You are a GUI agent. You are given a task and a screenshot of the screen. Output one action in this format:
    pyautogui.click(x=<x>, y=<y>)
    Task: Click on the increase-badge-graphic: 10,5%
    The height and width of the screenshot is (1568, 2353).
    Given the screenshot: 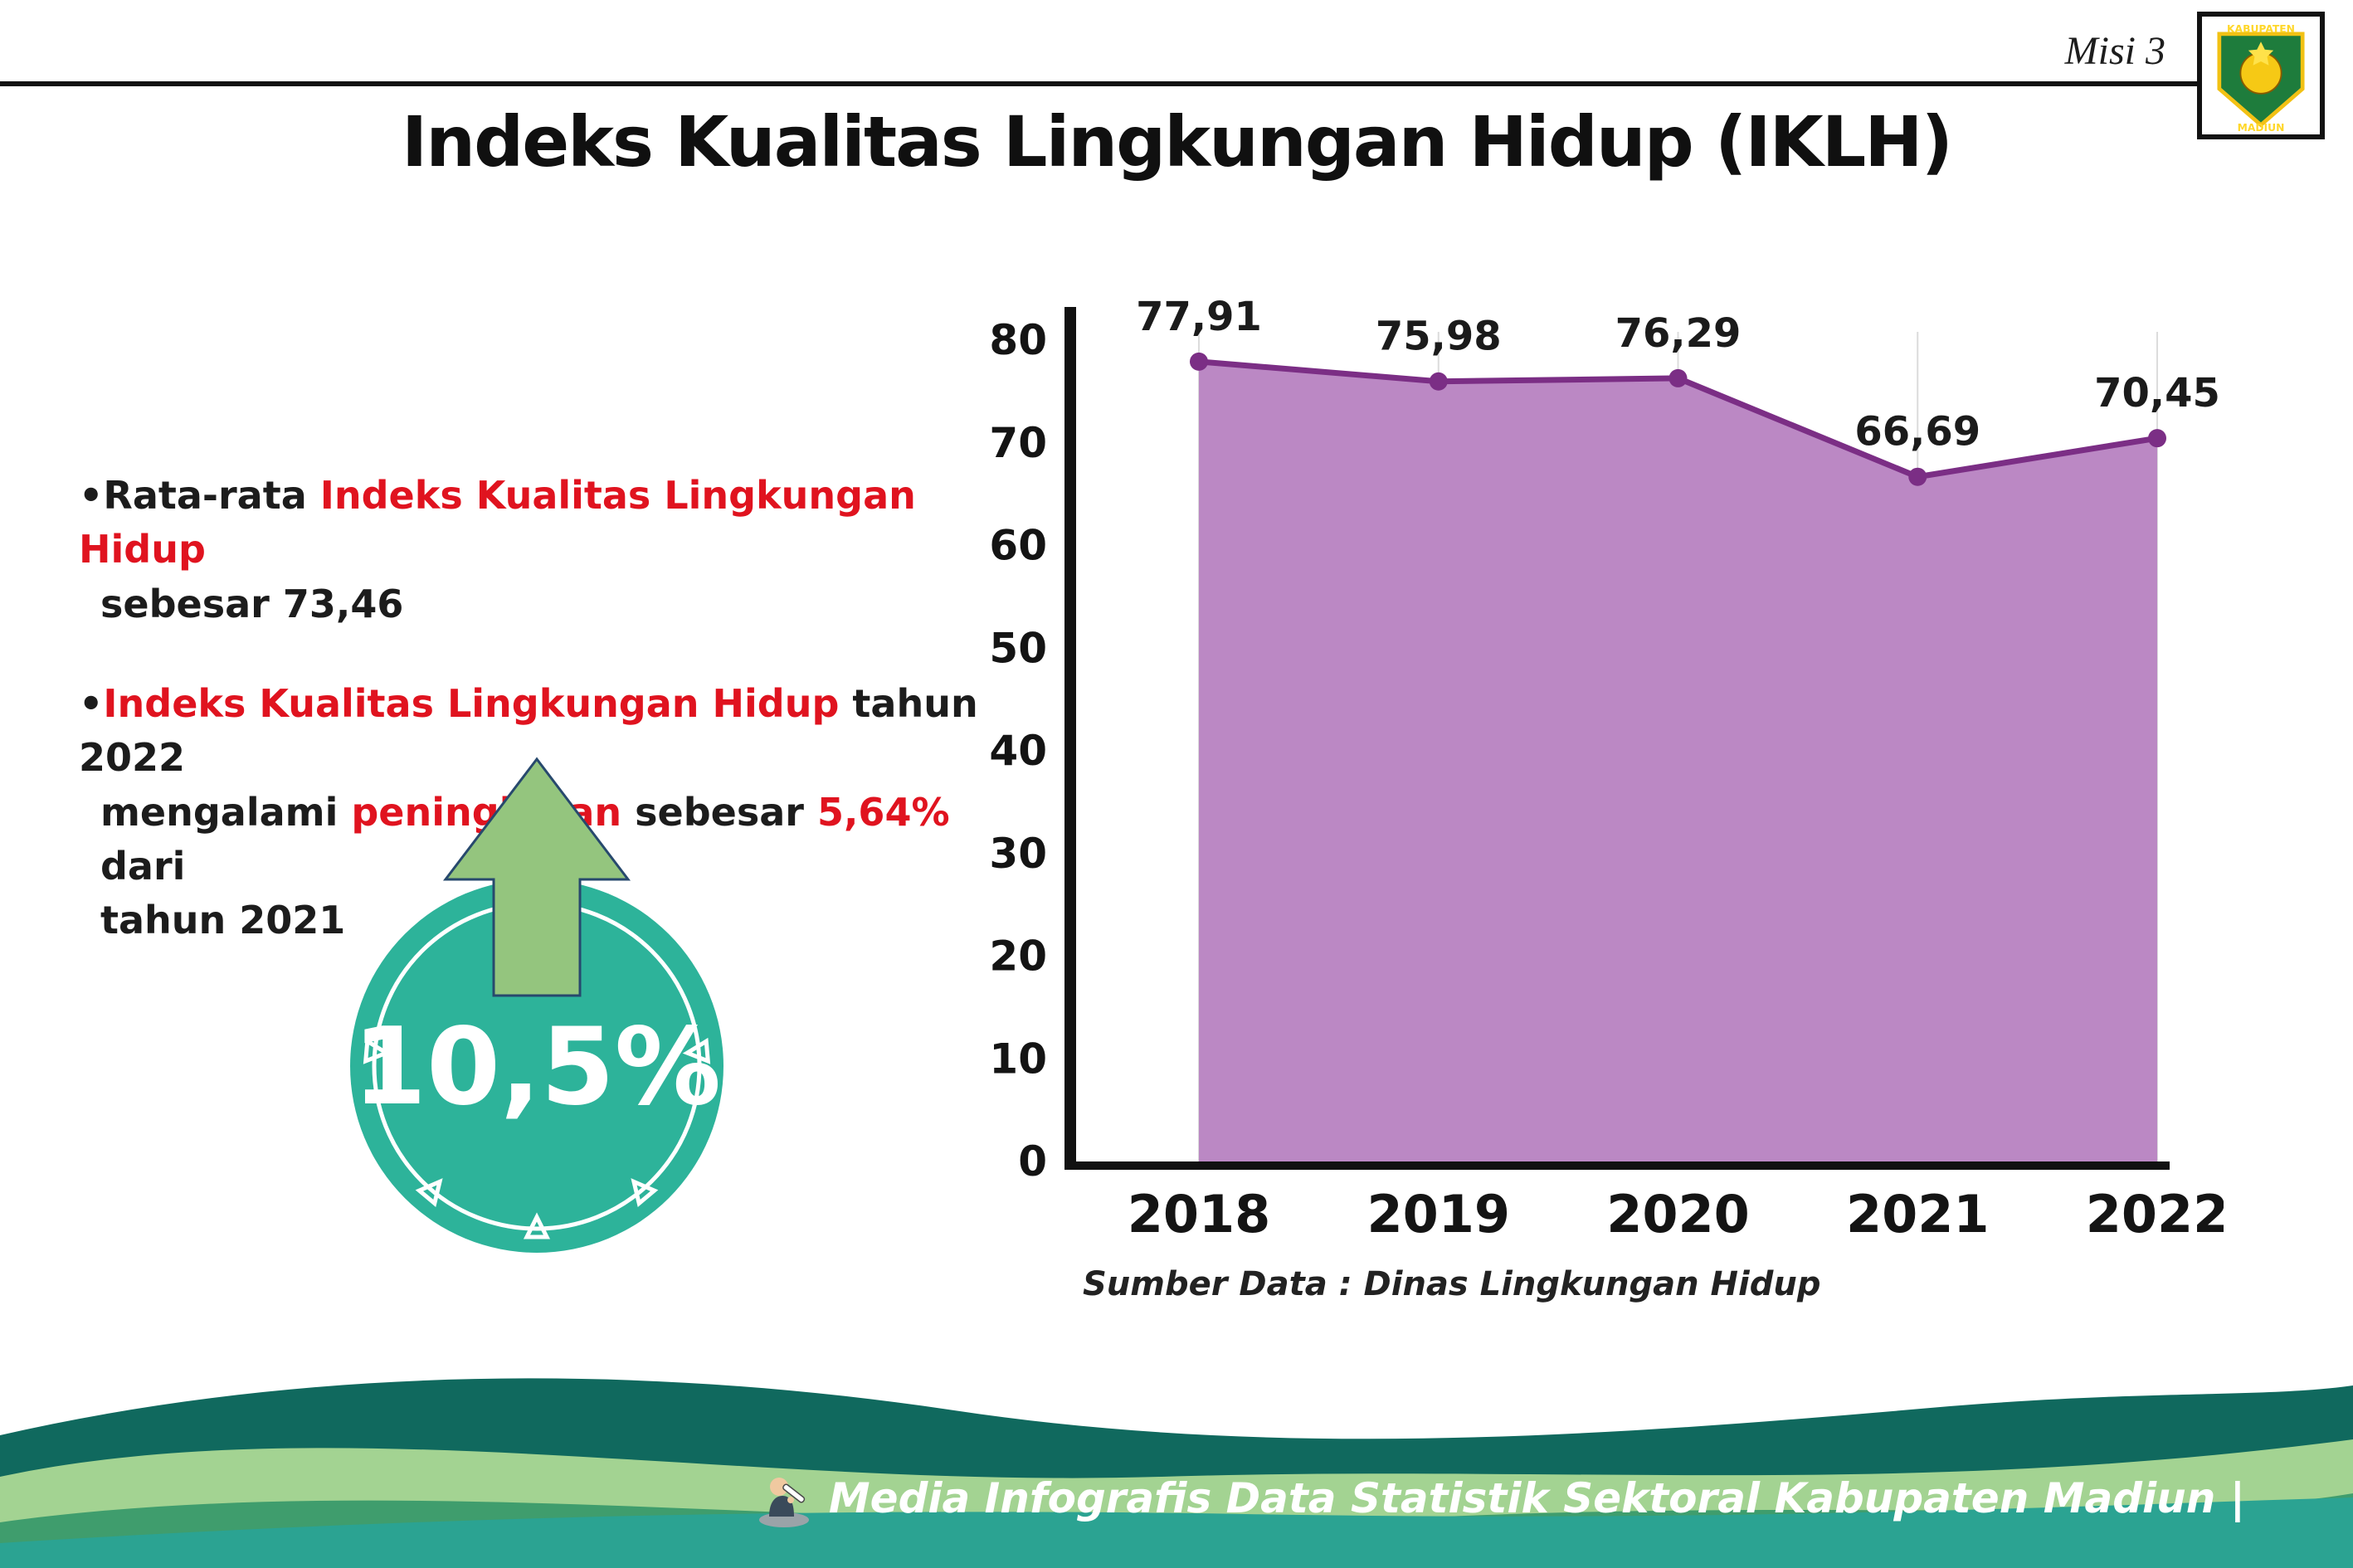 What is the action you would take?
    pyautogui.click(x=536, y=1005)
    